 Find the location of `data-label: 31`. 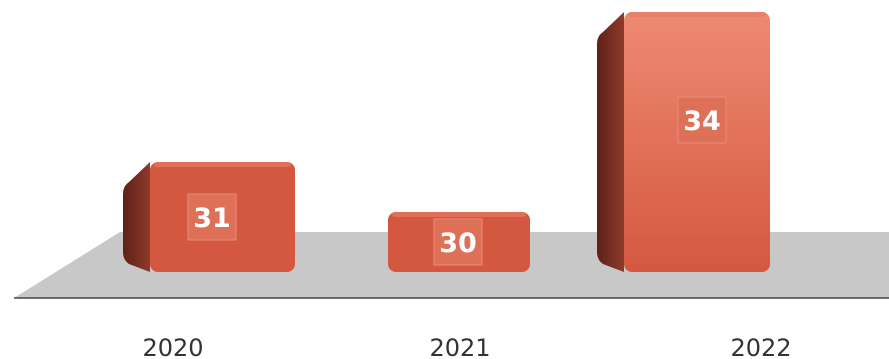

data-label: 31 is located at coordinates (212, 218).